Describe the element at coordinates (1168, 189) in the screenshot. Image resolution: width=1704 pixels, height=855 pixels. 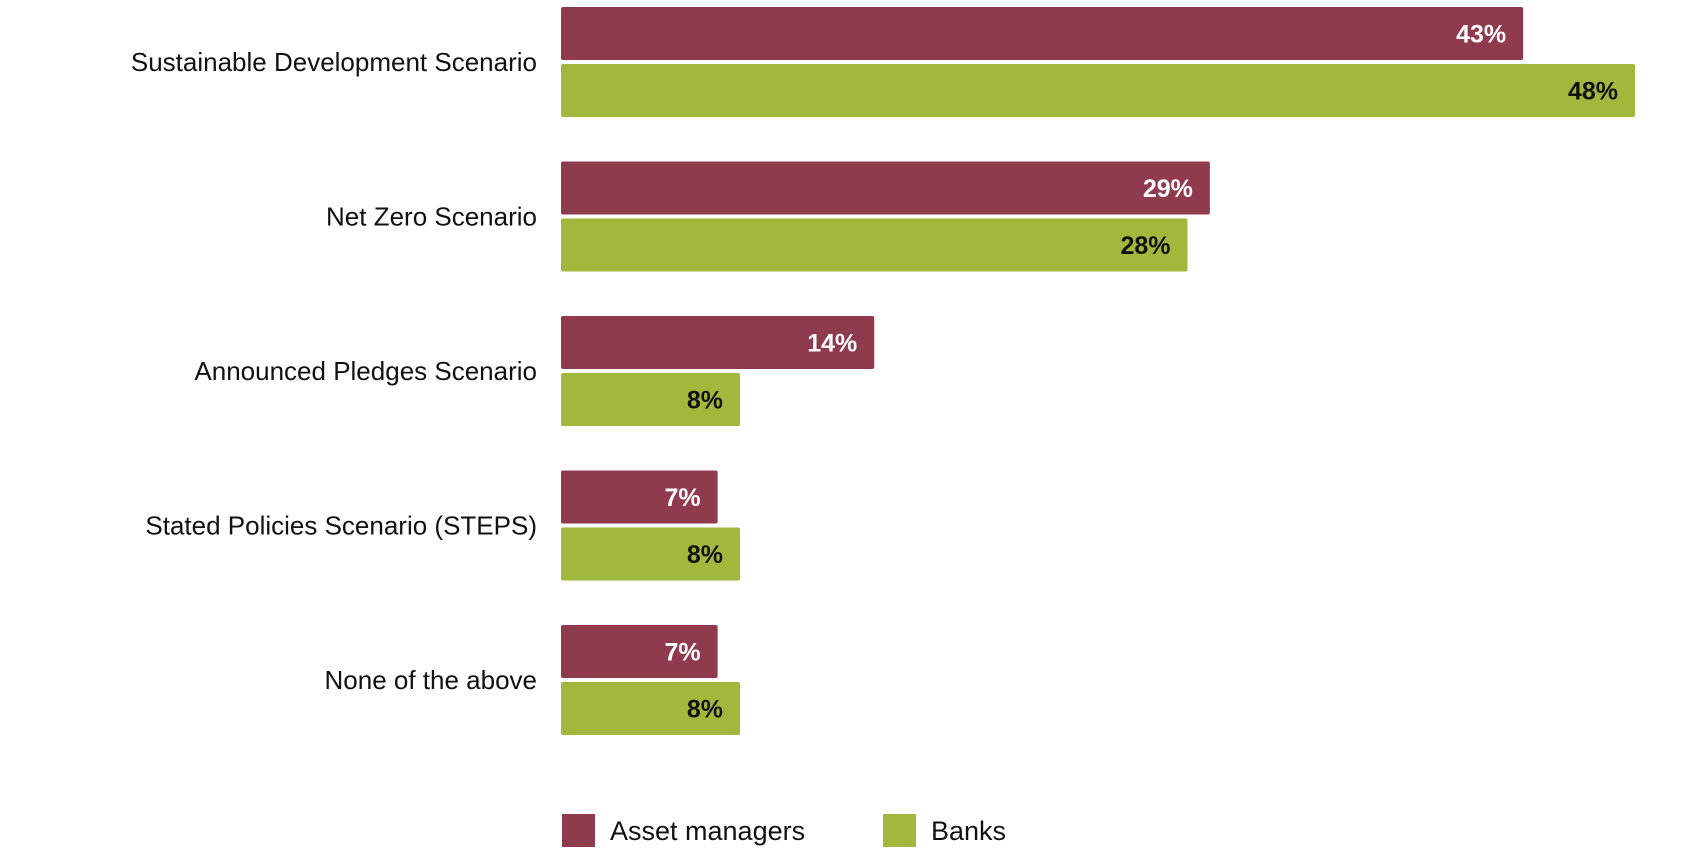
I see `data-label: 29%` at that location.